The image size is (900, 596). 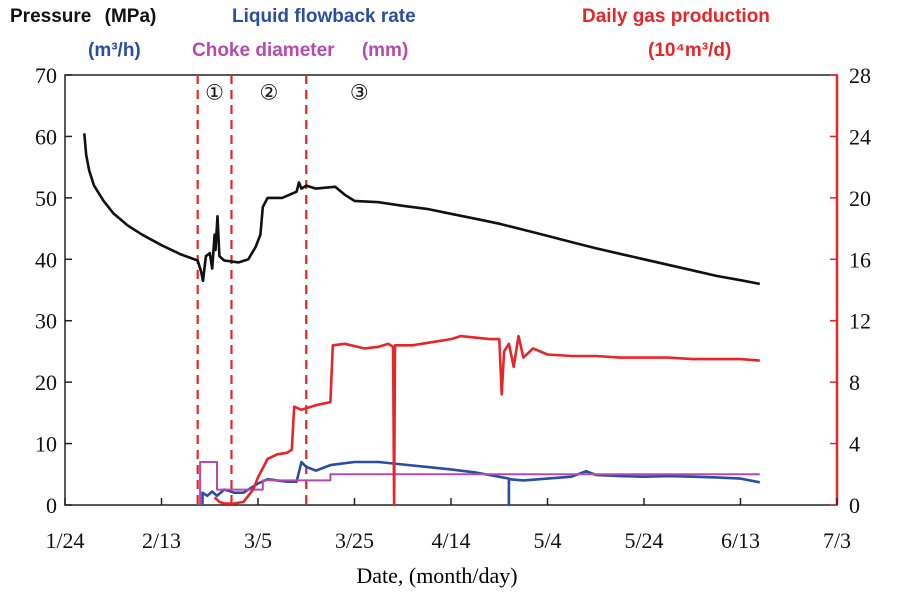 What do you see at coordinates (448, 525) in the screenshot?
I see `x-axis: 1/24 2/13 3/5 3/25 4/14 5/4 5/24 6/13 7/3` at bounding box center [448, 525].